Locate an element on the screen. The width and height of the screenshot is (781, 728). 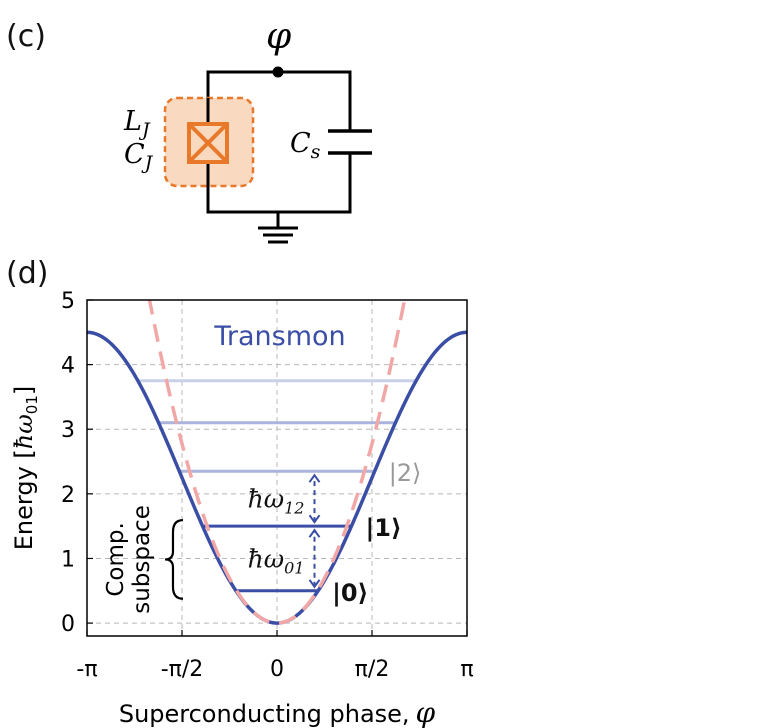
energy-level-label: |0⟩ is located at coordinates (350, 593).